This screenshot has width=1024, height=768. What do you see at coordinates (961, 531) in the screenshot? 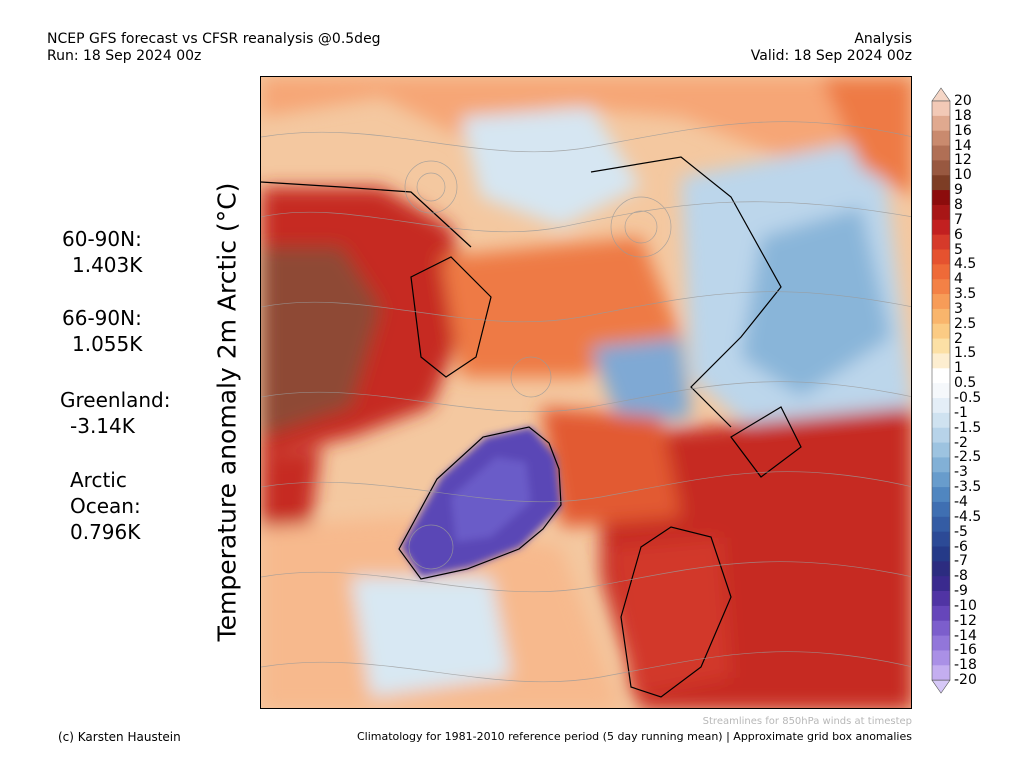
I see `colorbar-tick-label: -5` at bounding box center [961, 531].